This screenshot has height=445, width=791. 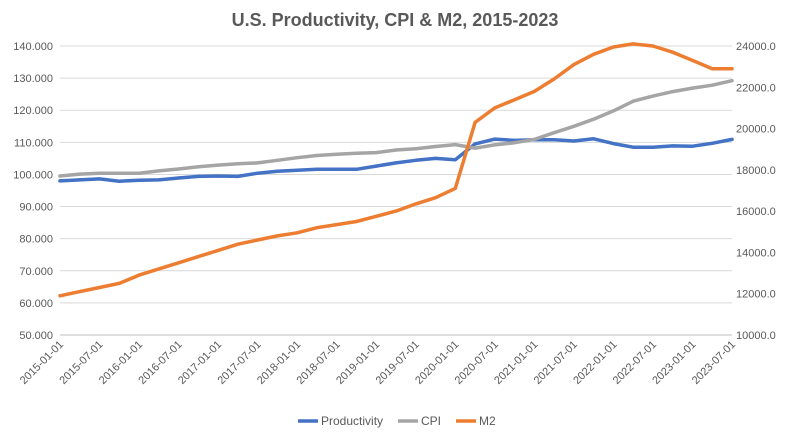 I want to click on legend-label-m2: M2, so click(x=487, y=421).